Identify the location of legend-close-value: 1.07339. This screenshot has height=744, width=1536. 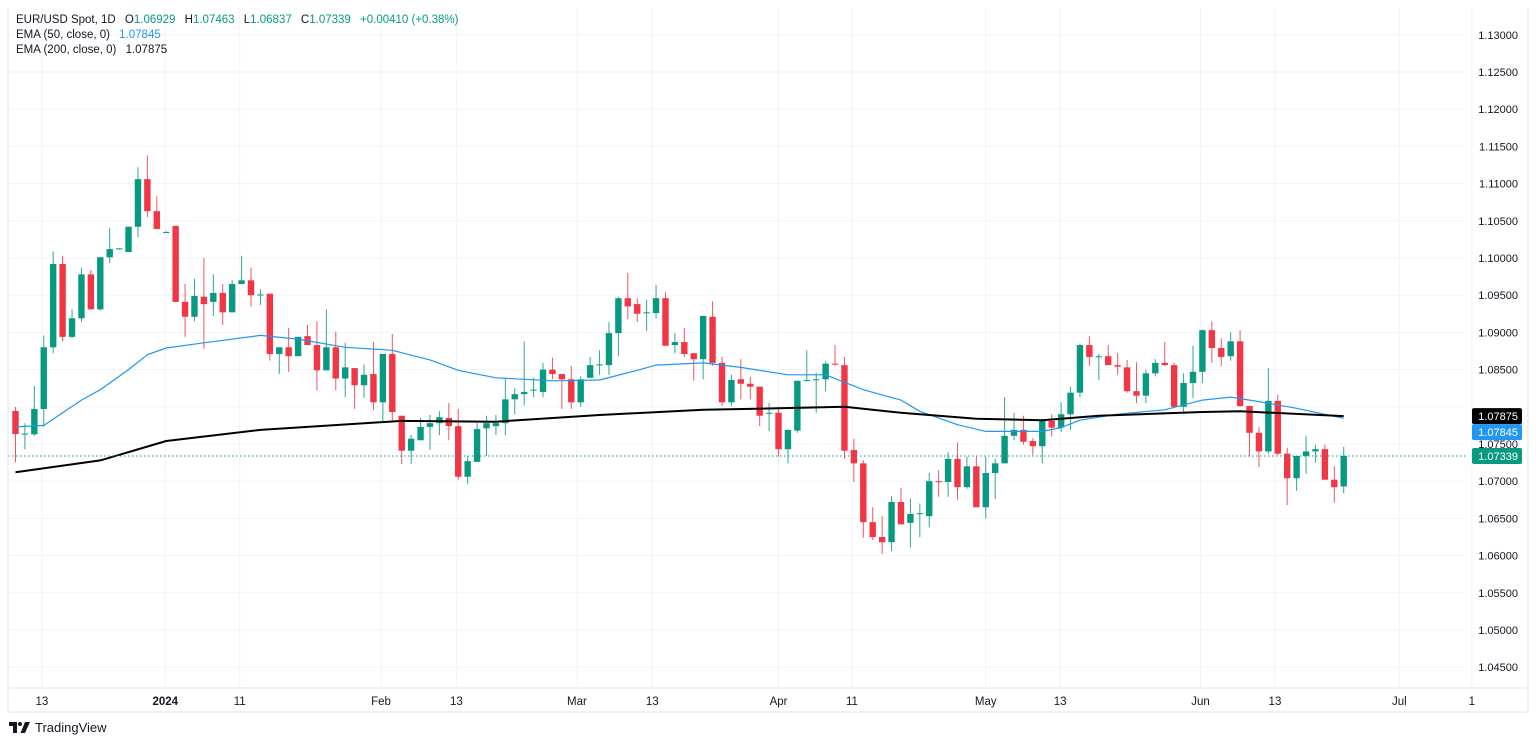
(330, 20).